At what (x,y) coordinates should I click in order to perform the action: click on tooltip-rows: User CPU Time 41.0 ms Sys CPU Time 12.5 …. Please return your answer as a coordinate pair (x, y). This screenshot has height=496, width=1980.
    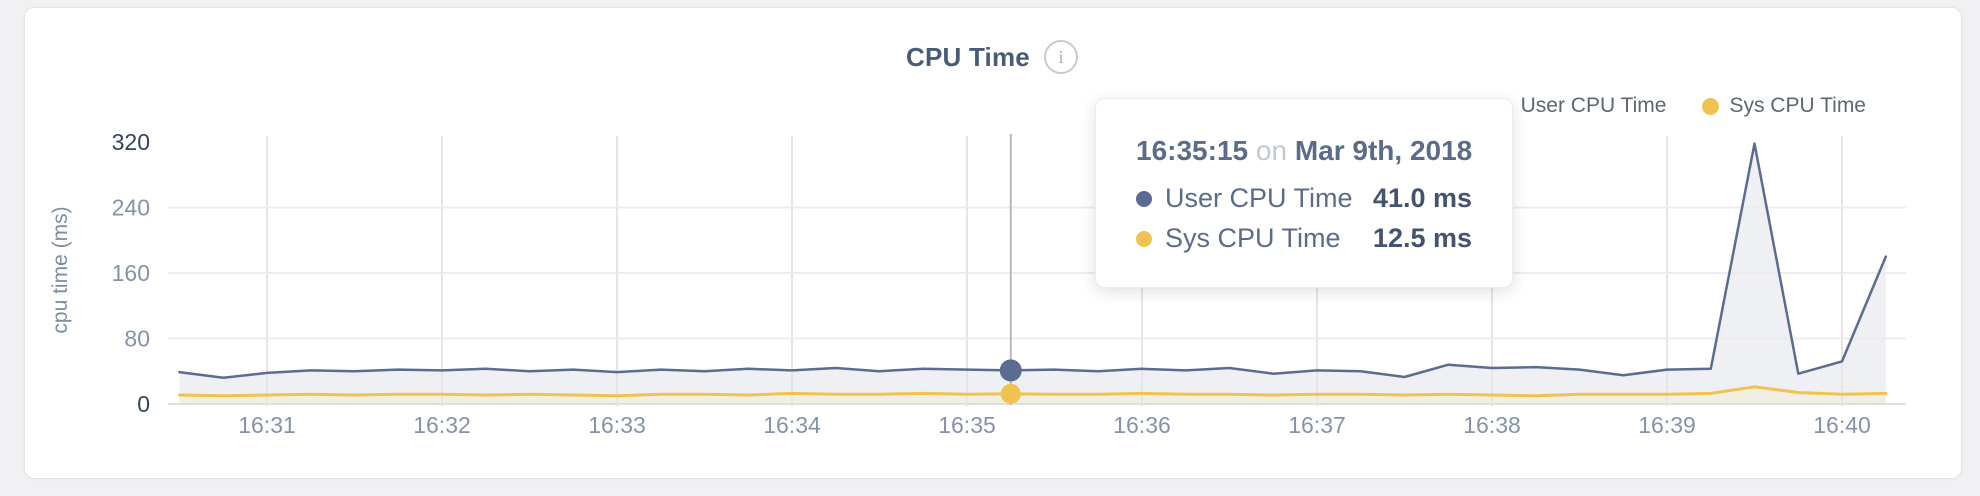
    Looking at the image, I should click on (1304, 218).